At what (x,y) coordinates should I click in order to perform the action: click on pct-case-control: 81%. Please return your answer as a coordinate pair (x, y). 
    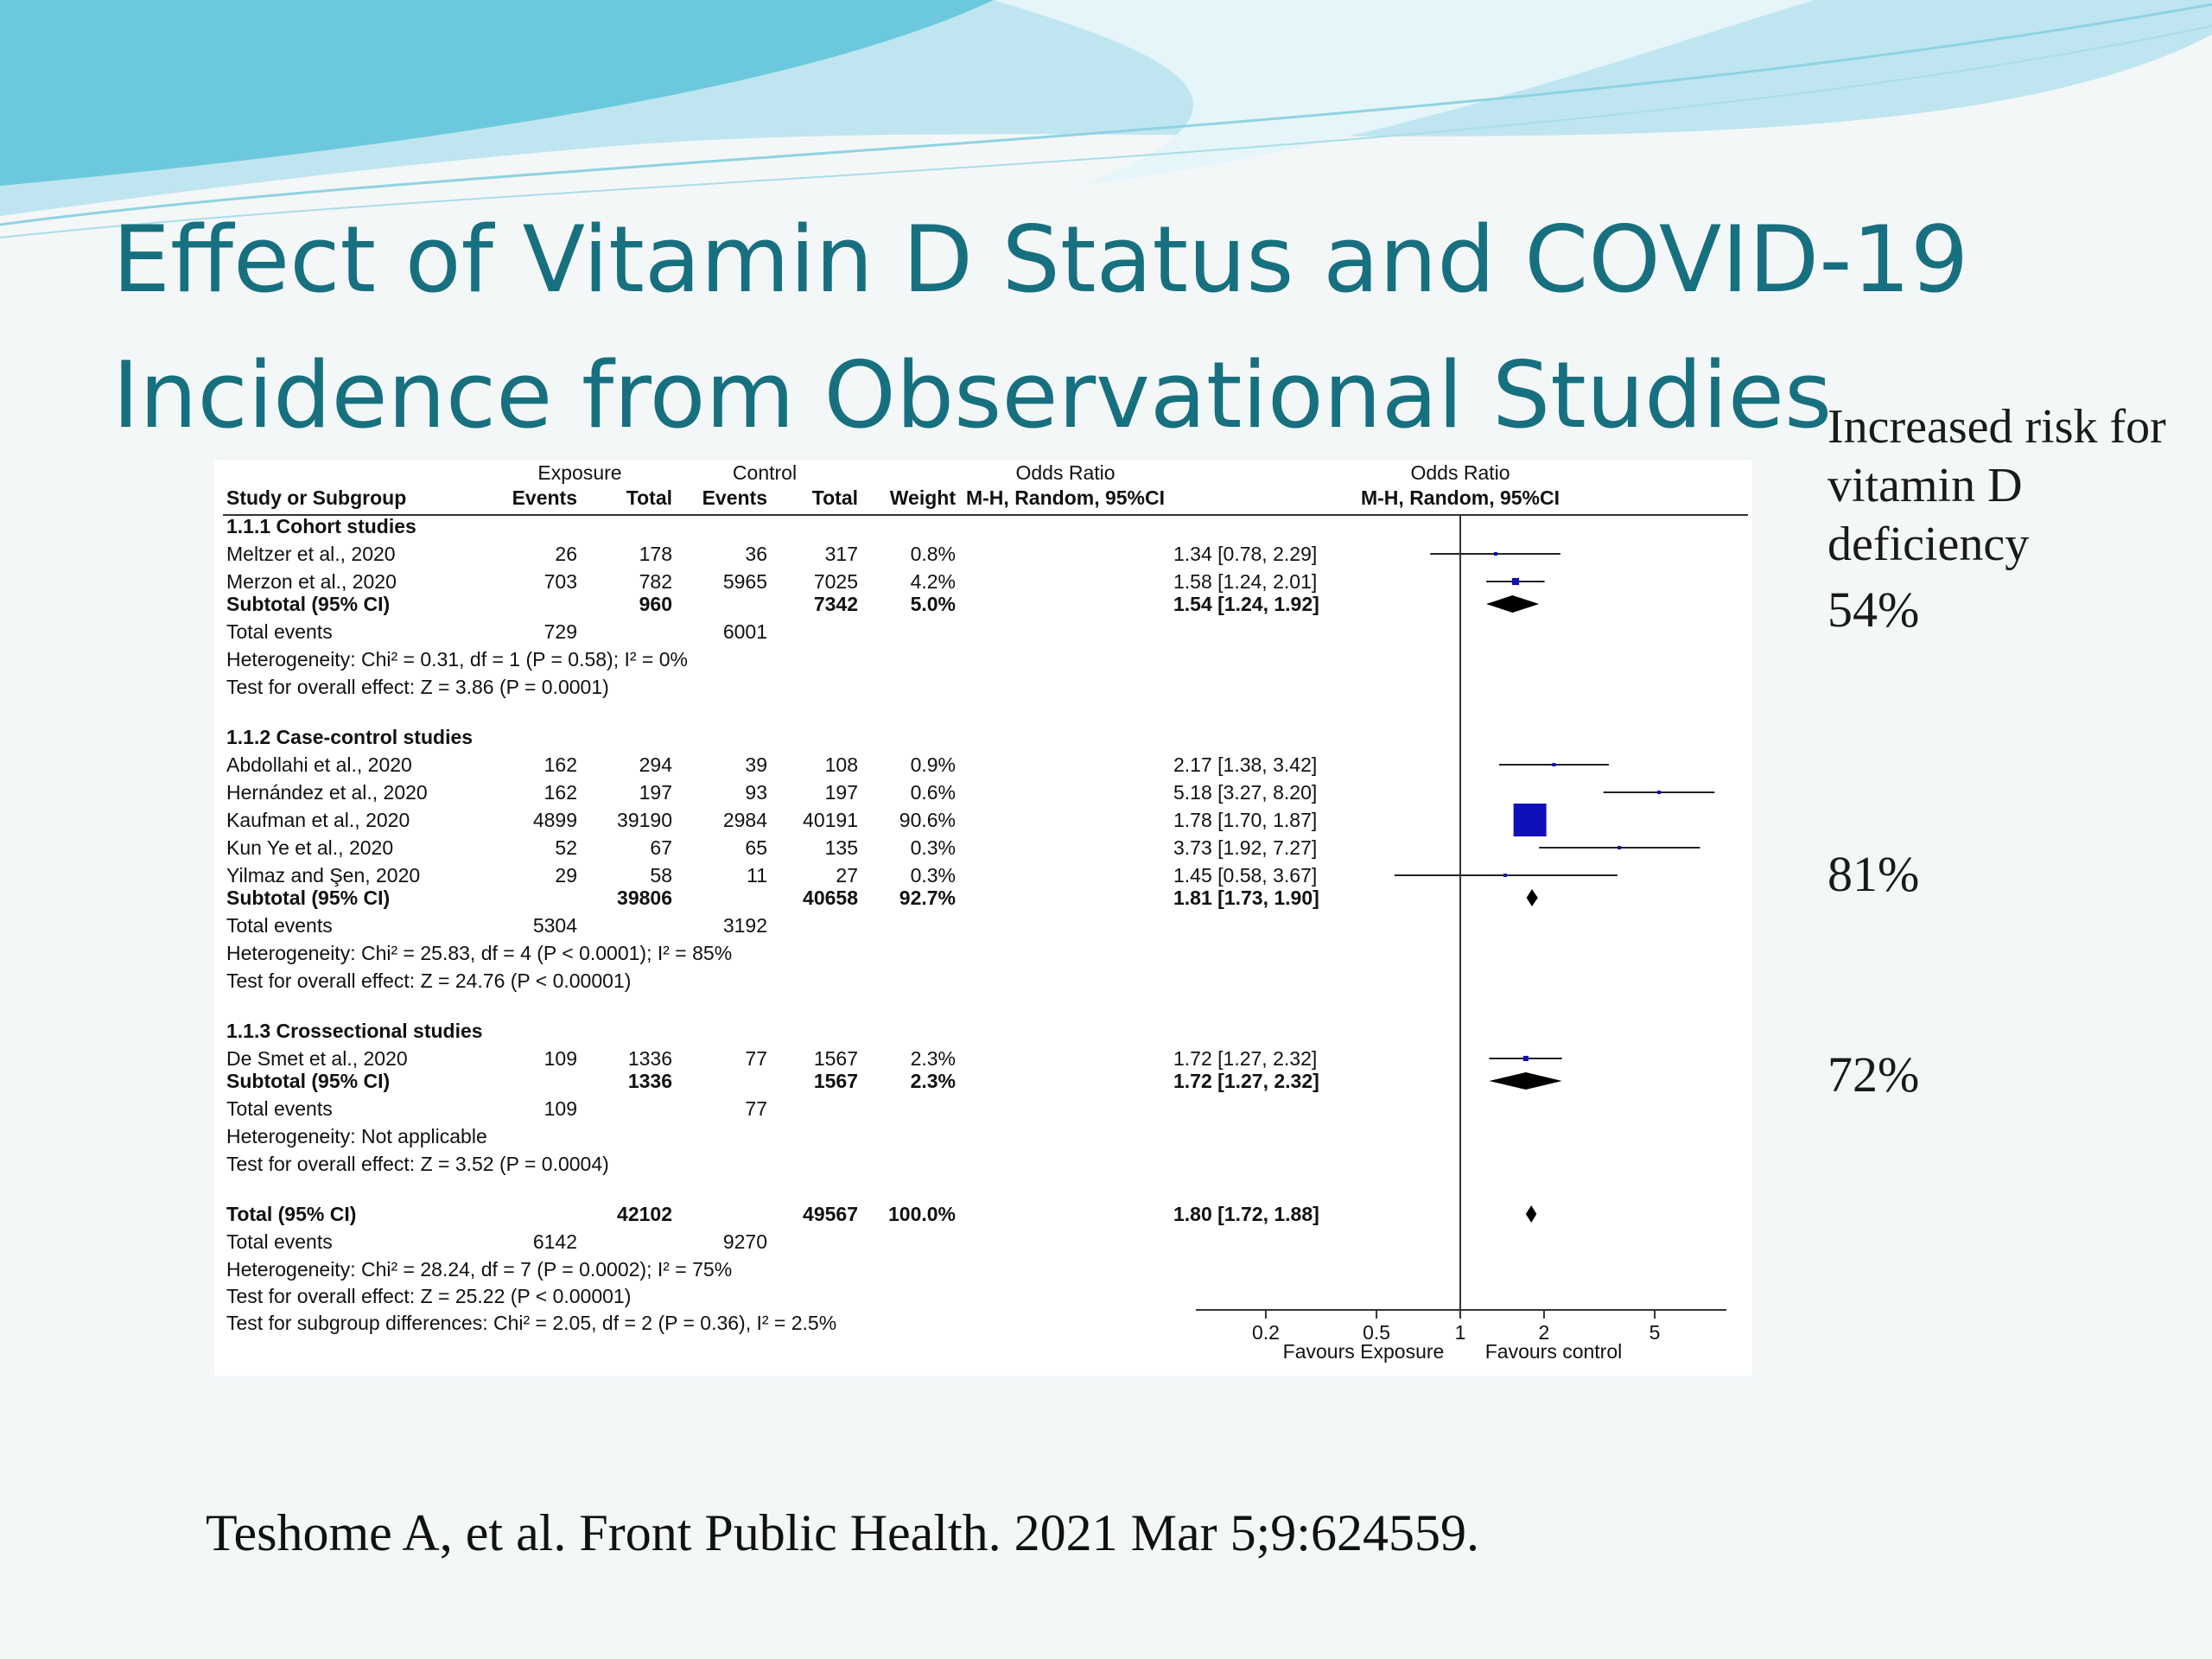
    Looking at the image, I should click on (1873, 874).